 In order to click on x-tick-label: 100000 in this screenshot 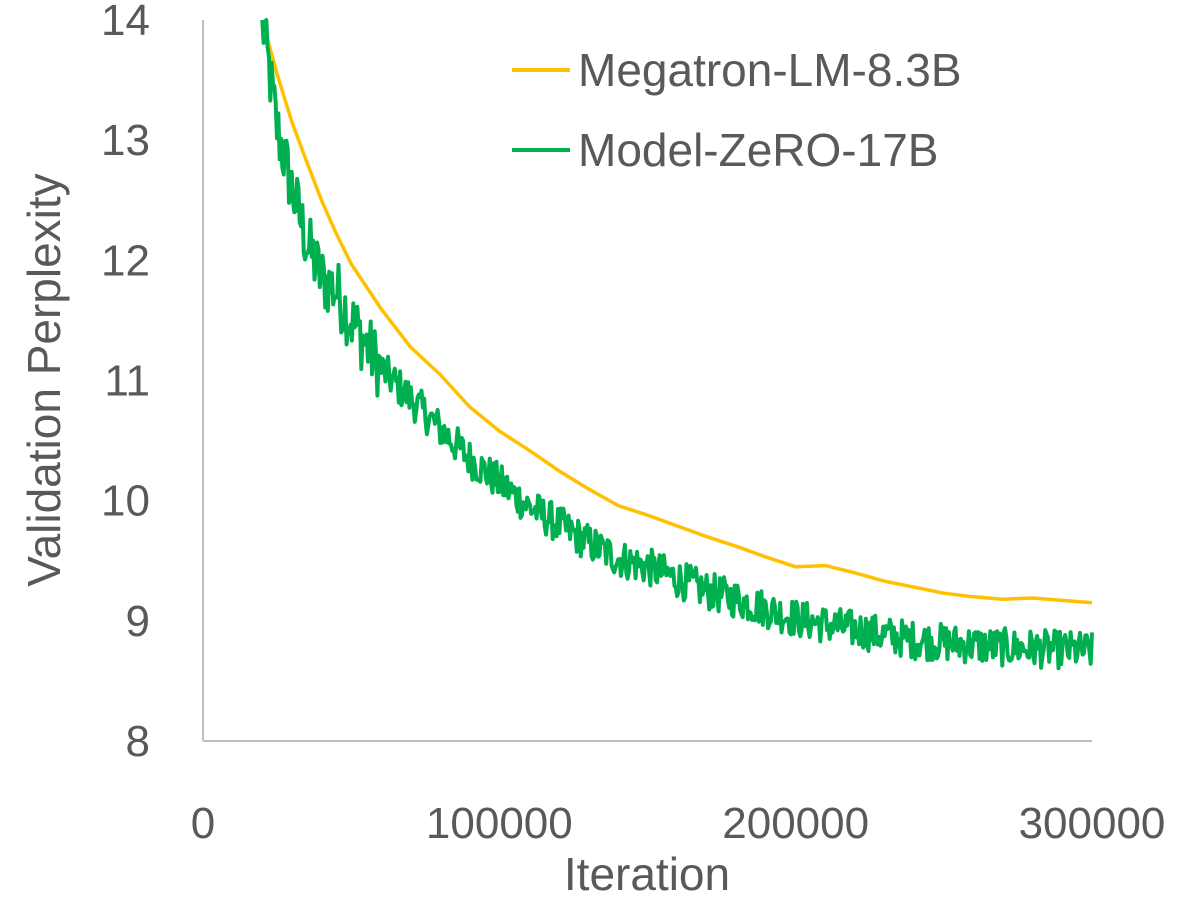, I will do `click(499, 823)`.